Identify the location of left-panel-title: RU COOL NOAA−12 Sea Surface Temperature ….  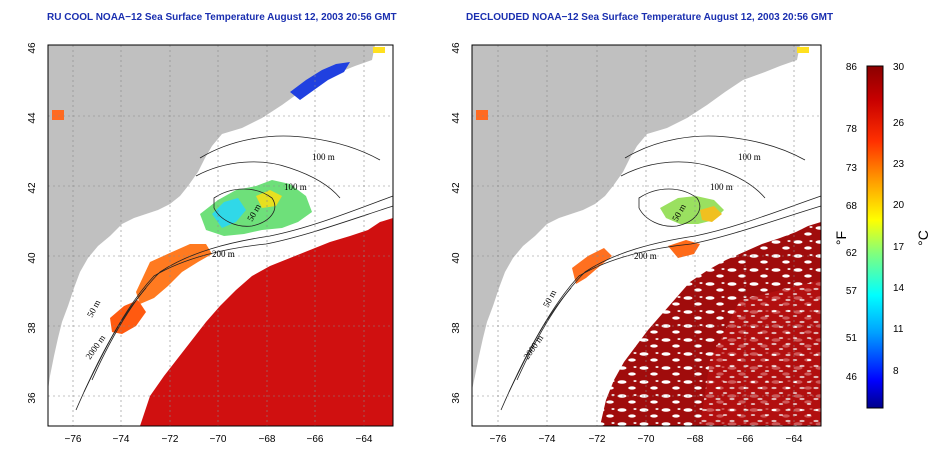
(222, 17).